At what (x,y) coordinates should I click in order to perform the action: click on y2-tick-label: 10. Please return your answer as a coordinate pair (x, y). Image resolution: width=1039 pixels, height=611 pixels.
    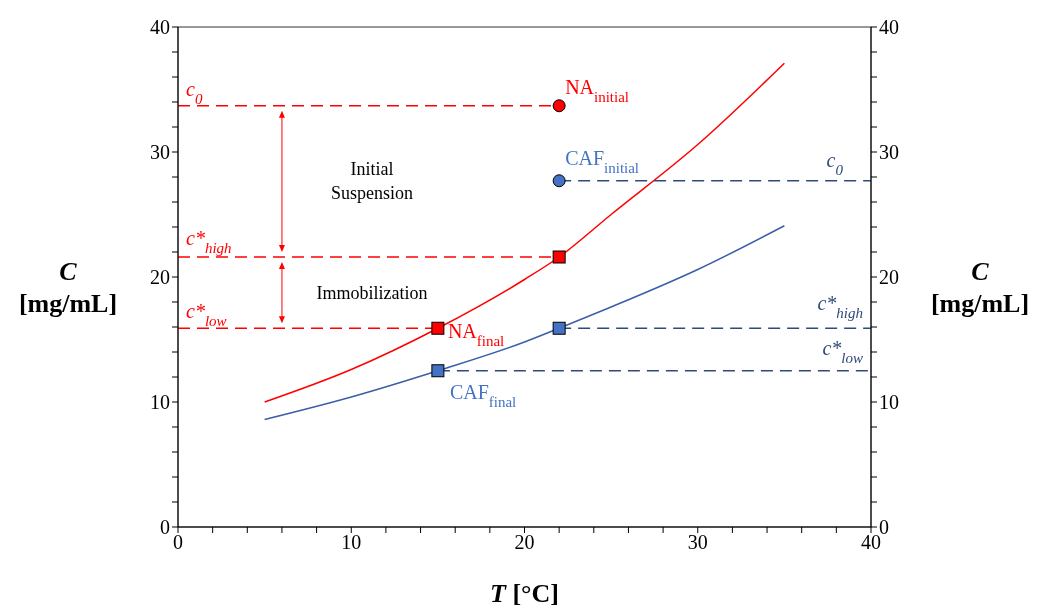
    Looking at the image, I should click on (889, 402).